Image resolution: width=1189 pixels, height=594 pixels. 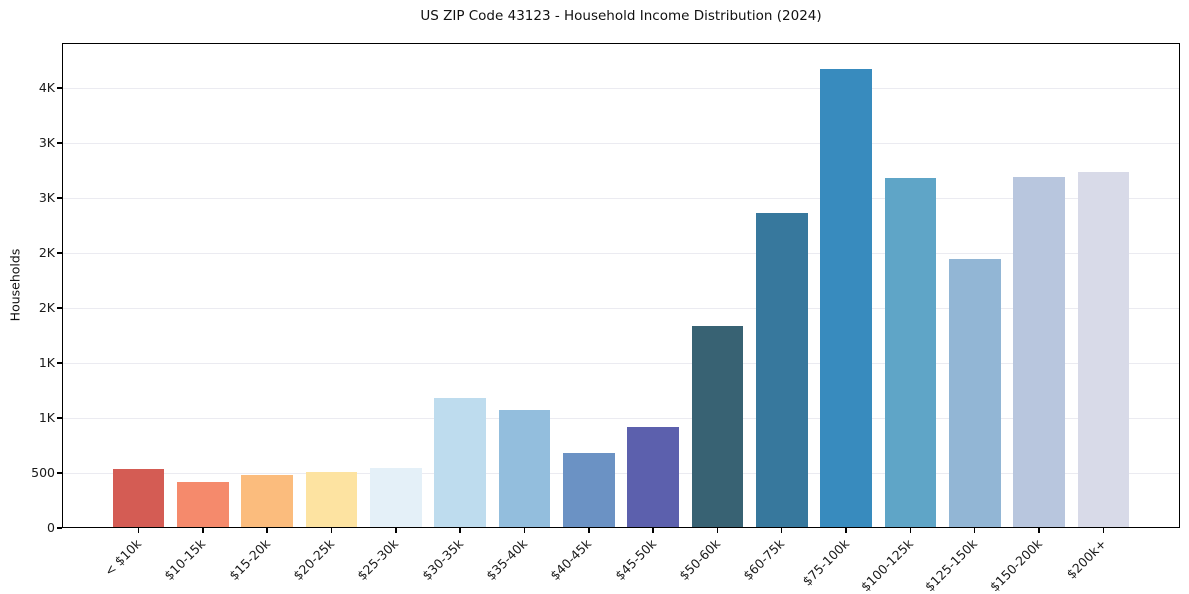 What do you see at coordinates (185, 560) in the screenshot?
I see `x-tick-label-text: $10-15k` at bounding box center [185, 560].